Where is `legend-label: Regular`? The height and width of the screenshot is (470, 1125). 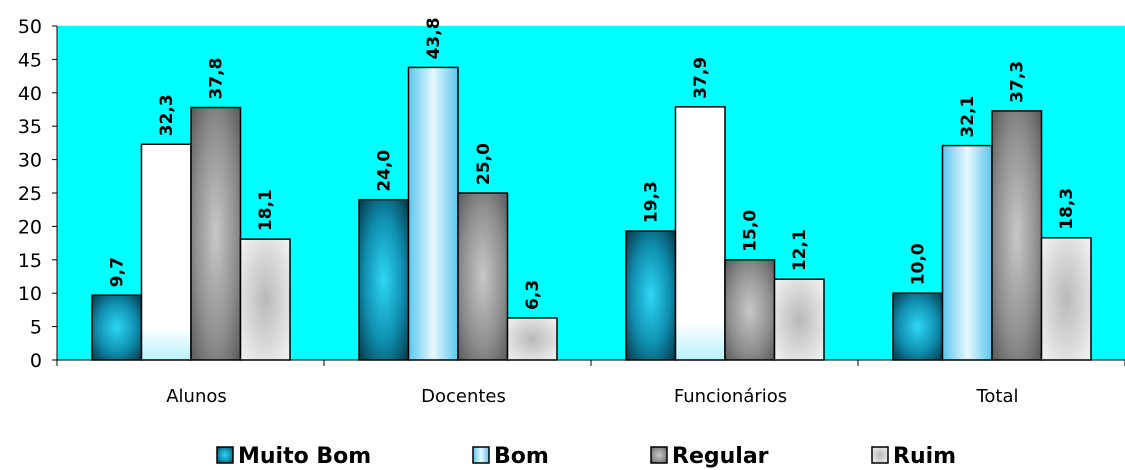
legend-label: Regular is located at coordinates (720, 456).